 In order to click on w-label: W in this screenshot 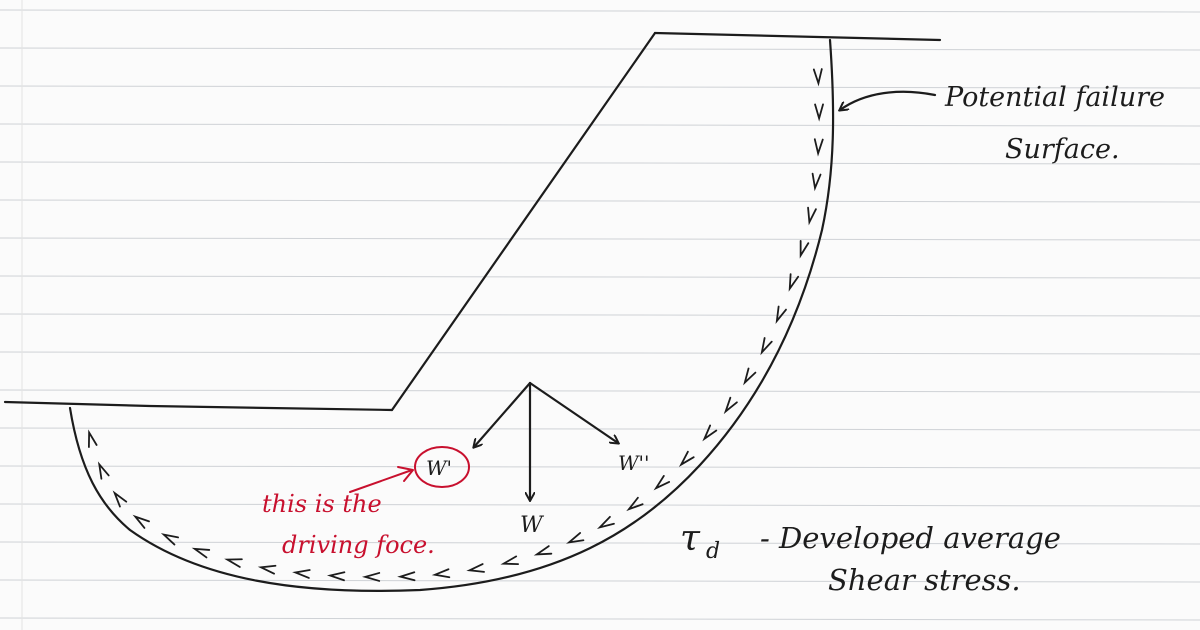, I will do `click(532, 525)`.